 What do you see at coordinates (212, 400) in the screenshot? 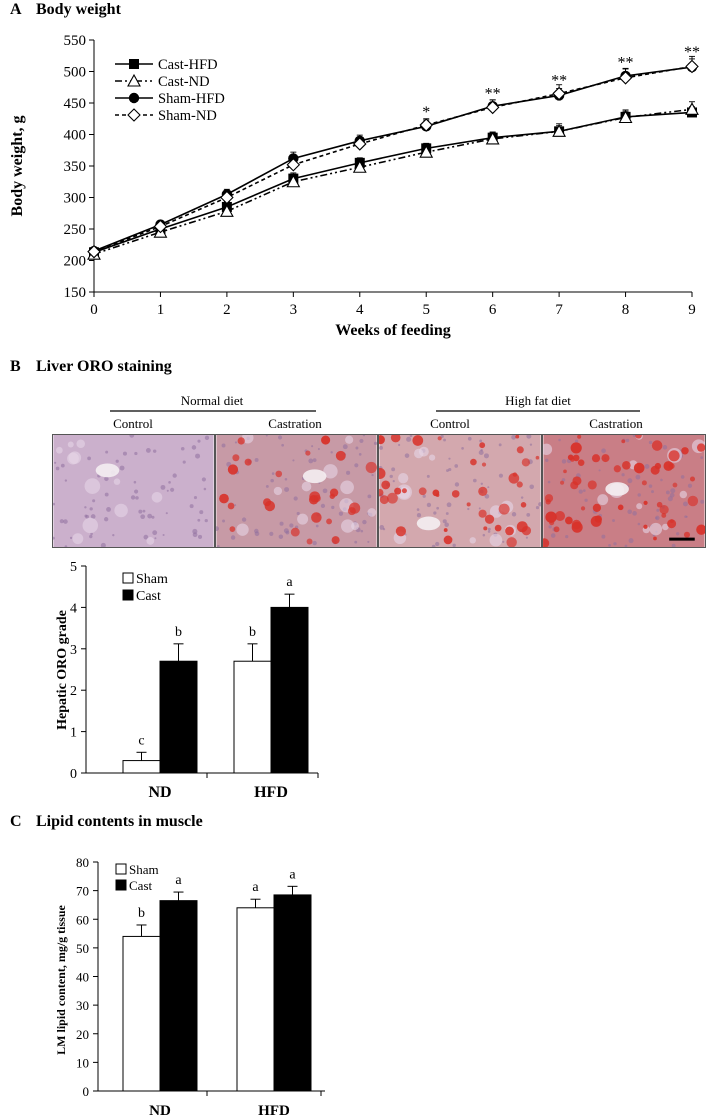
I see `diet-header-normal: Normal diet` at bounding box center [212, 400].